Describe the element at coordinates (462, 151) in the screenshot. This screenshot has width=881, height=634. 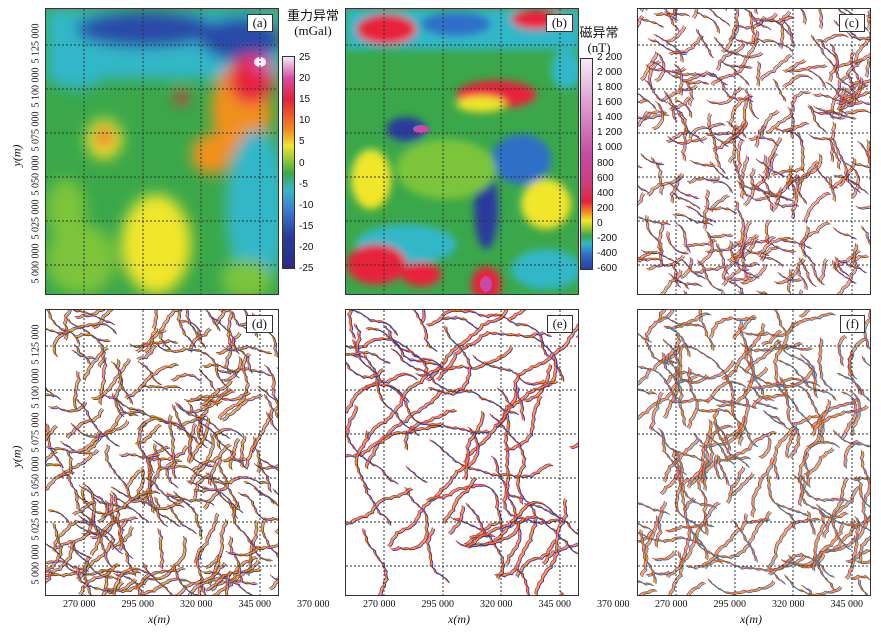
I see `panel-b-magnetic-map: (b)` at that location.